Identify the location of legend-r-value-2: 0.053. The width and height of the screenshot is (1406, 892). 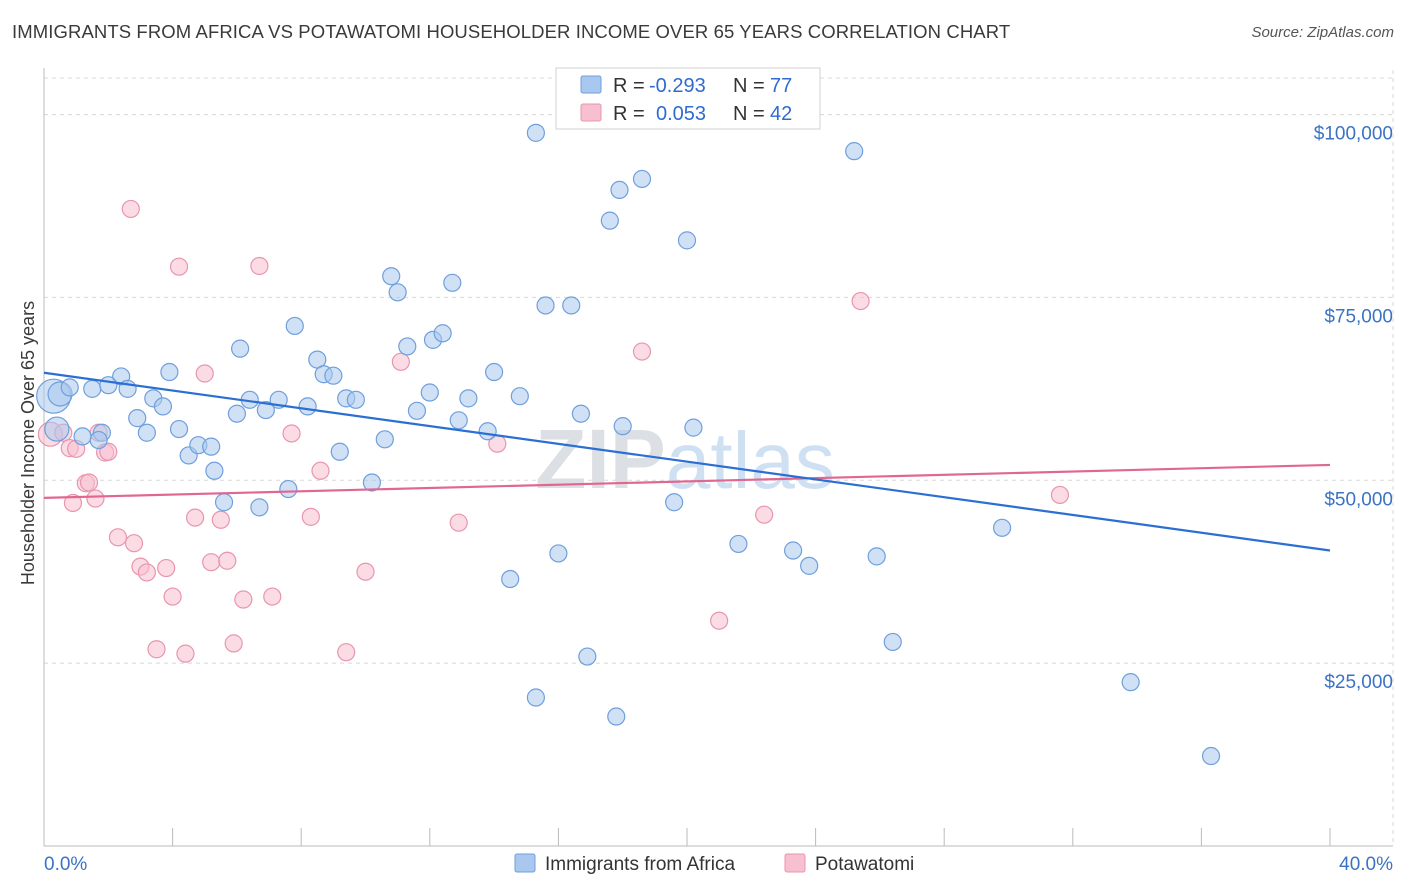
(681, 114).